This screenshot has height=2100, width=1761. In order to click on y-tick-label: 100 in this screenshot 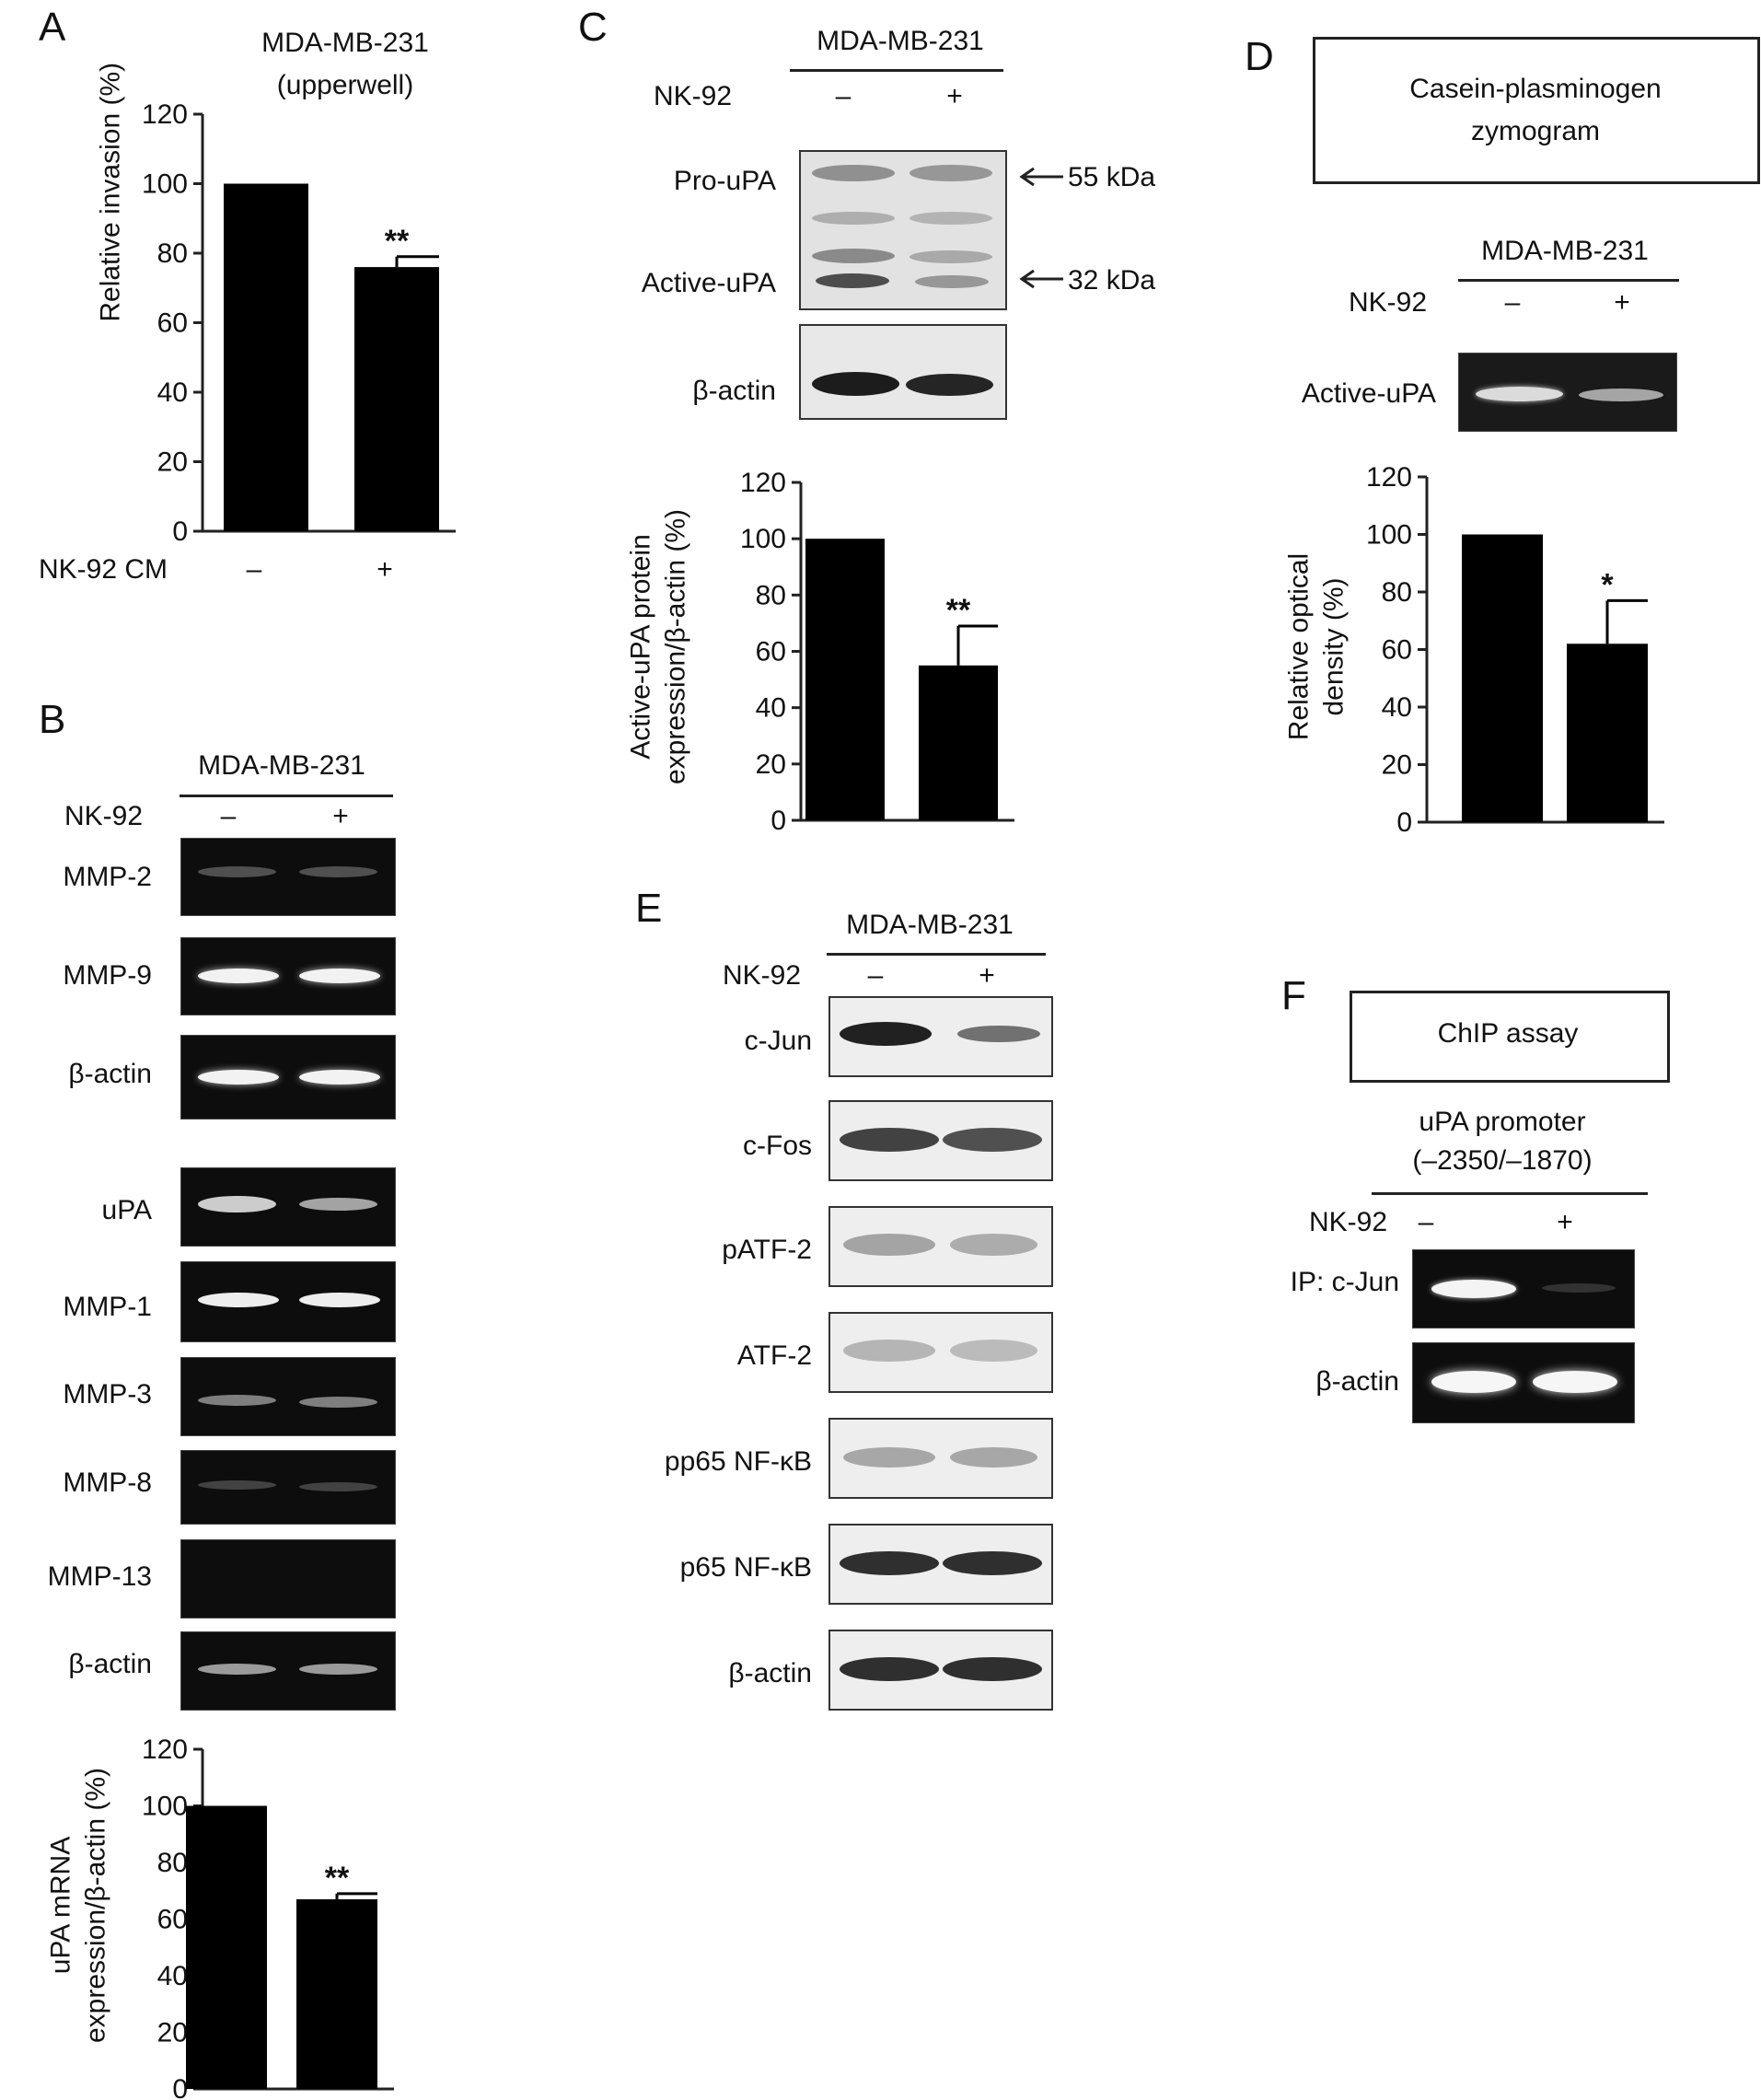, I will do `click(1389, 535)`.